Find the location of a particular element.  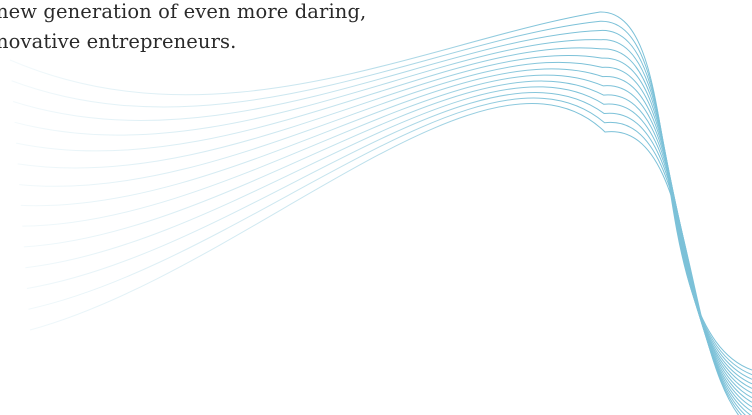

hero-line-2: novative entrepreneurs. is located at coordinates (118, 41).